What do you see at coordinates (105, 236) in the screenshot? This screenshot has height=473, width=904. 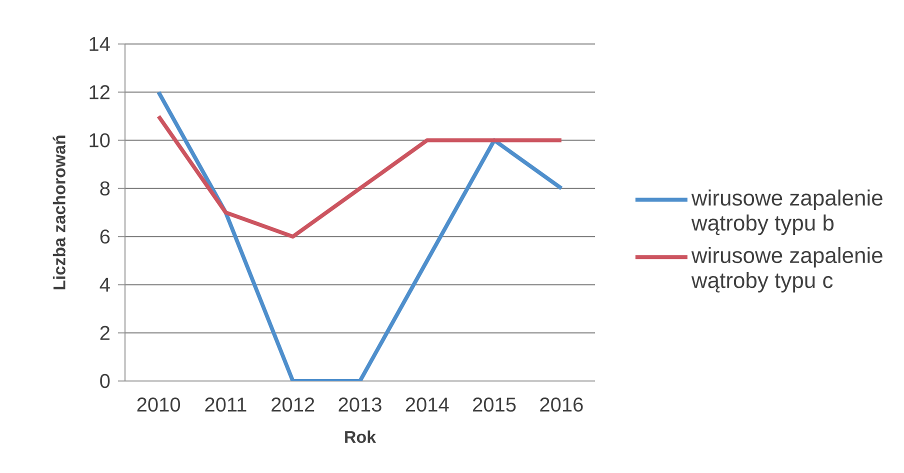 I see `y-tick-label: 6` at bounding box center [105, 236].